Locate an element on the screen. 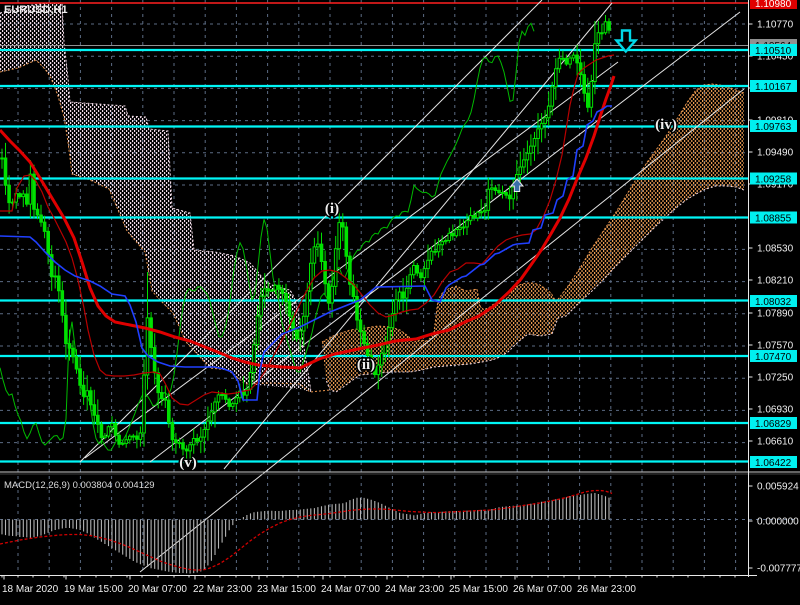  svg-text: -0.007777 is located at coordinates (778, 569).